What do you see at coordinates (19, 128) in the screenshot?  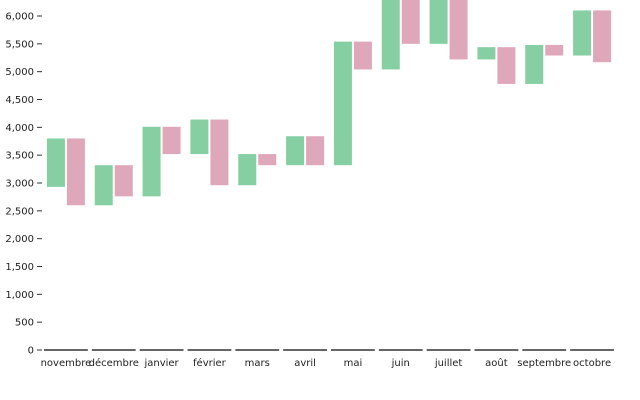 I see `y-tick-label: 4,000` at bounding box center [19, 128].